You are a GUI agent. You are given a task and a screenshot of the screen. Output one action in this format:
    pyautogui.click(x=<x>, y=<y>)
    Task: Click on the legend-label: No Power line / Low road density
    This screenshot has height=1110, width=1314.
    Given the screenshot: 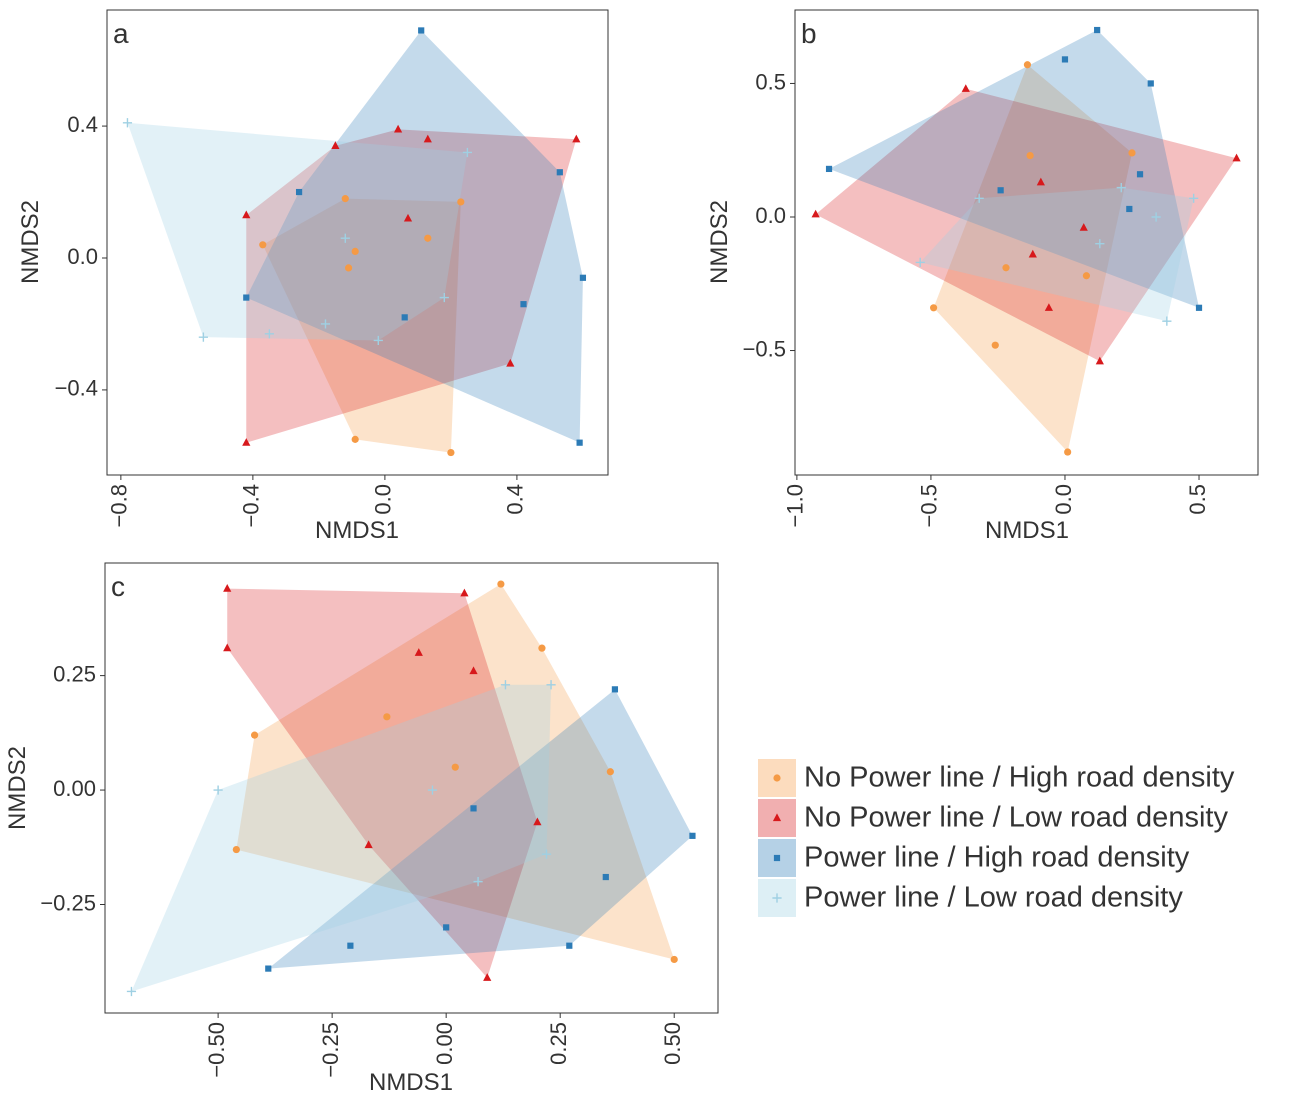 What is the action you would take?
    pyautogui.click(x=1016, y=818)
    